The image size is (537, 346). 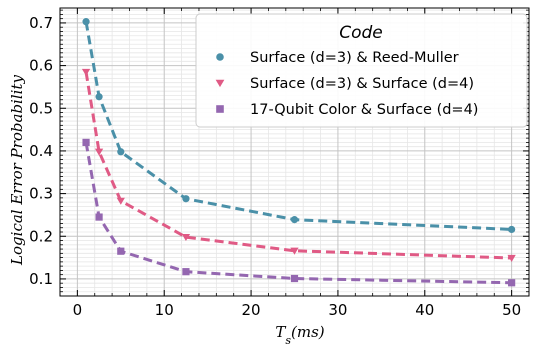 What do you see at coordinates (424, 310) in the screenshot?
I see `x-tick-label: 40` at bounding box center [424, 310].